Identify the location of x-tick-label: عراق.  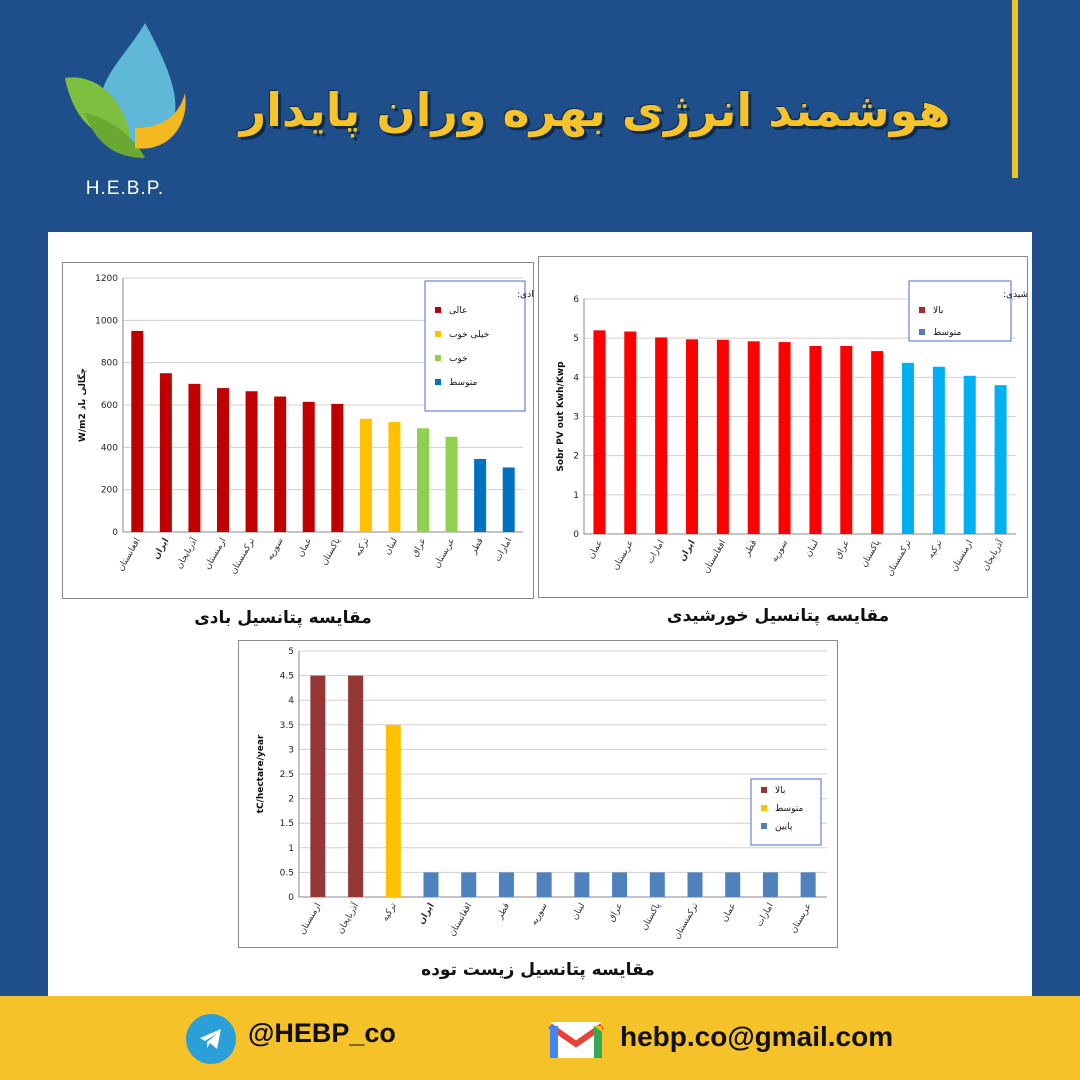
(616, 913).